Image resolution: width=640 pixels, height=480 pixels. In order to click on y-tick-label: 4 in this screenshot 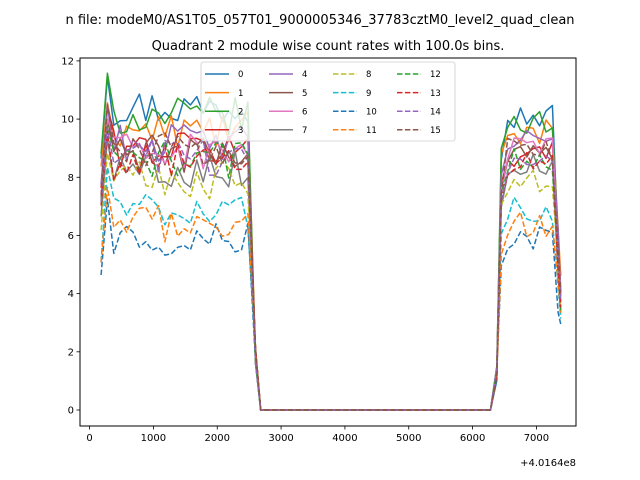, I will do `click(71, 294)`.